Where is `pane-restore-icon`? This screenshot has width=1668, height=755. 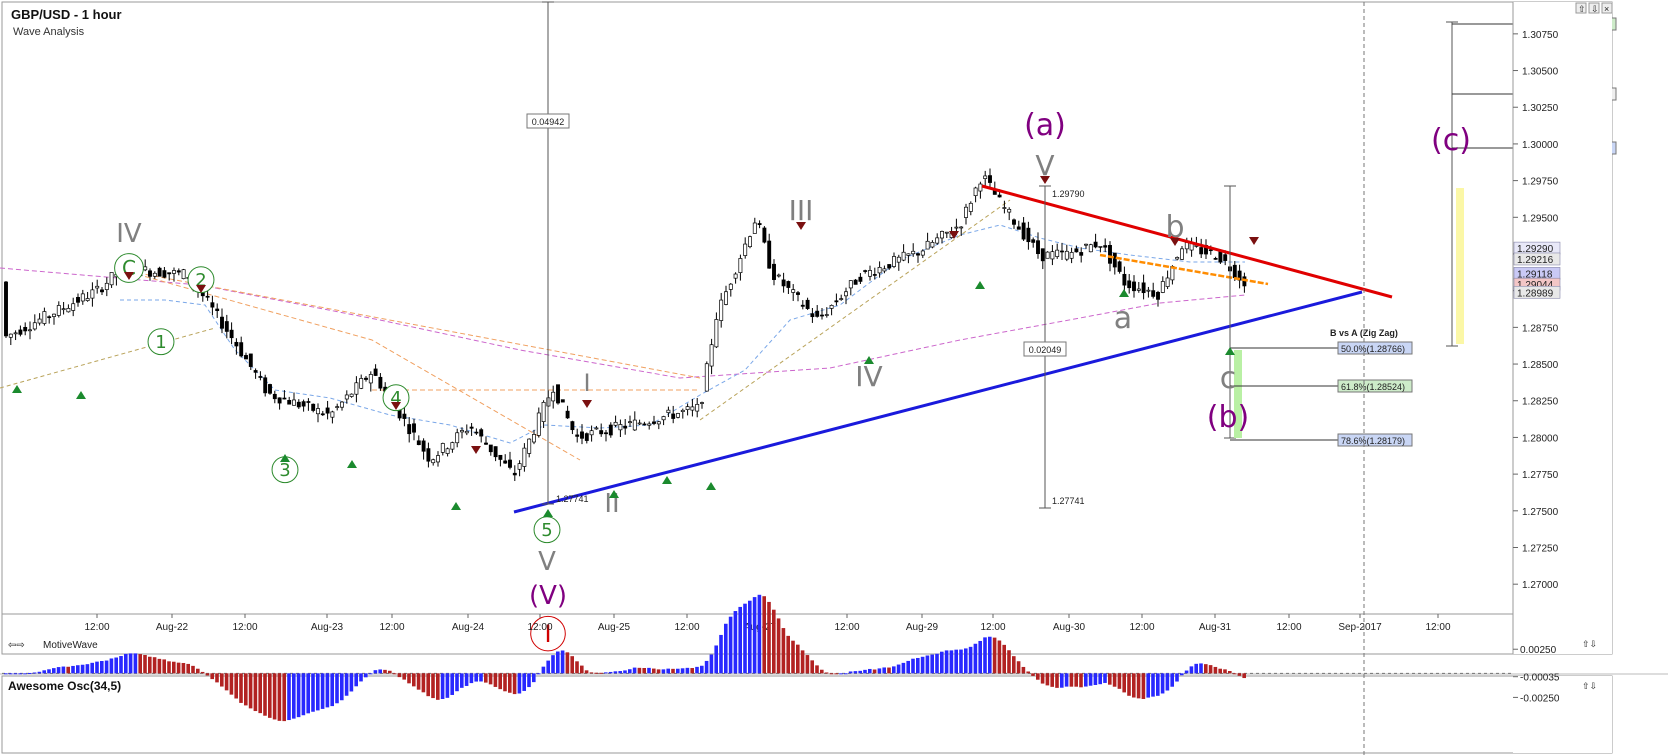
pane-restore-icon is located at coordinates (1581, 8).